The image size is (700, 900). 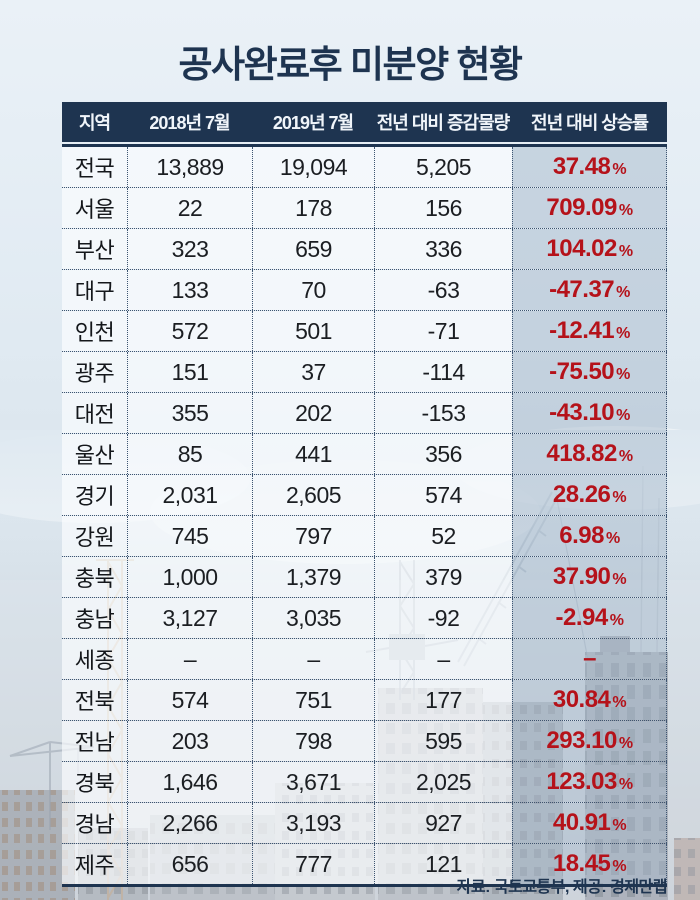 What do you see at coordinates (313, 123) in the screenshot?
I see `column-header: 2019년 7월` at bounding box center [313, 123].